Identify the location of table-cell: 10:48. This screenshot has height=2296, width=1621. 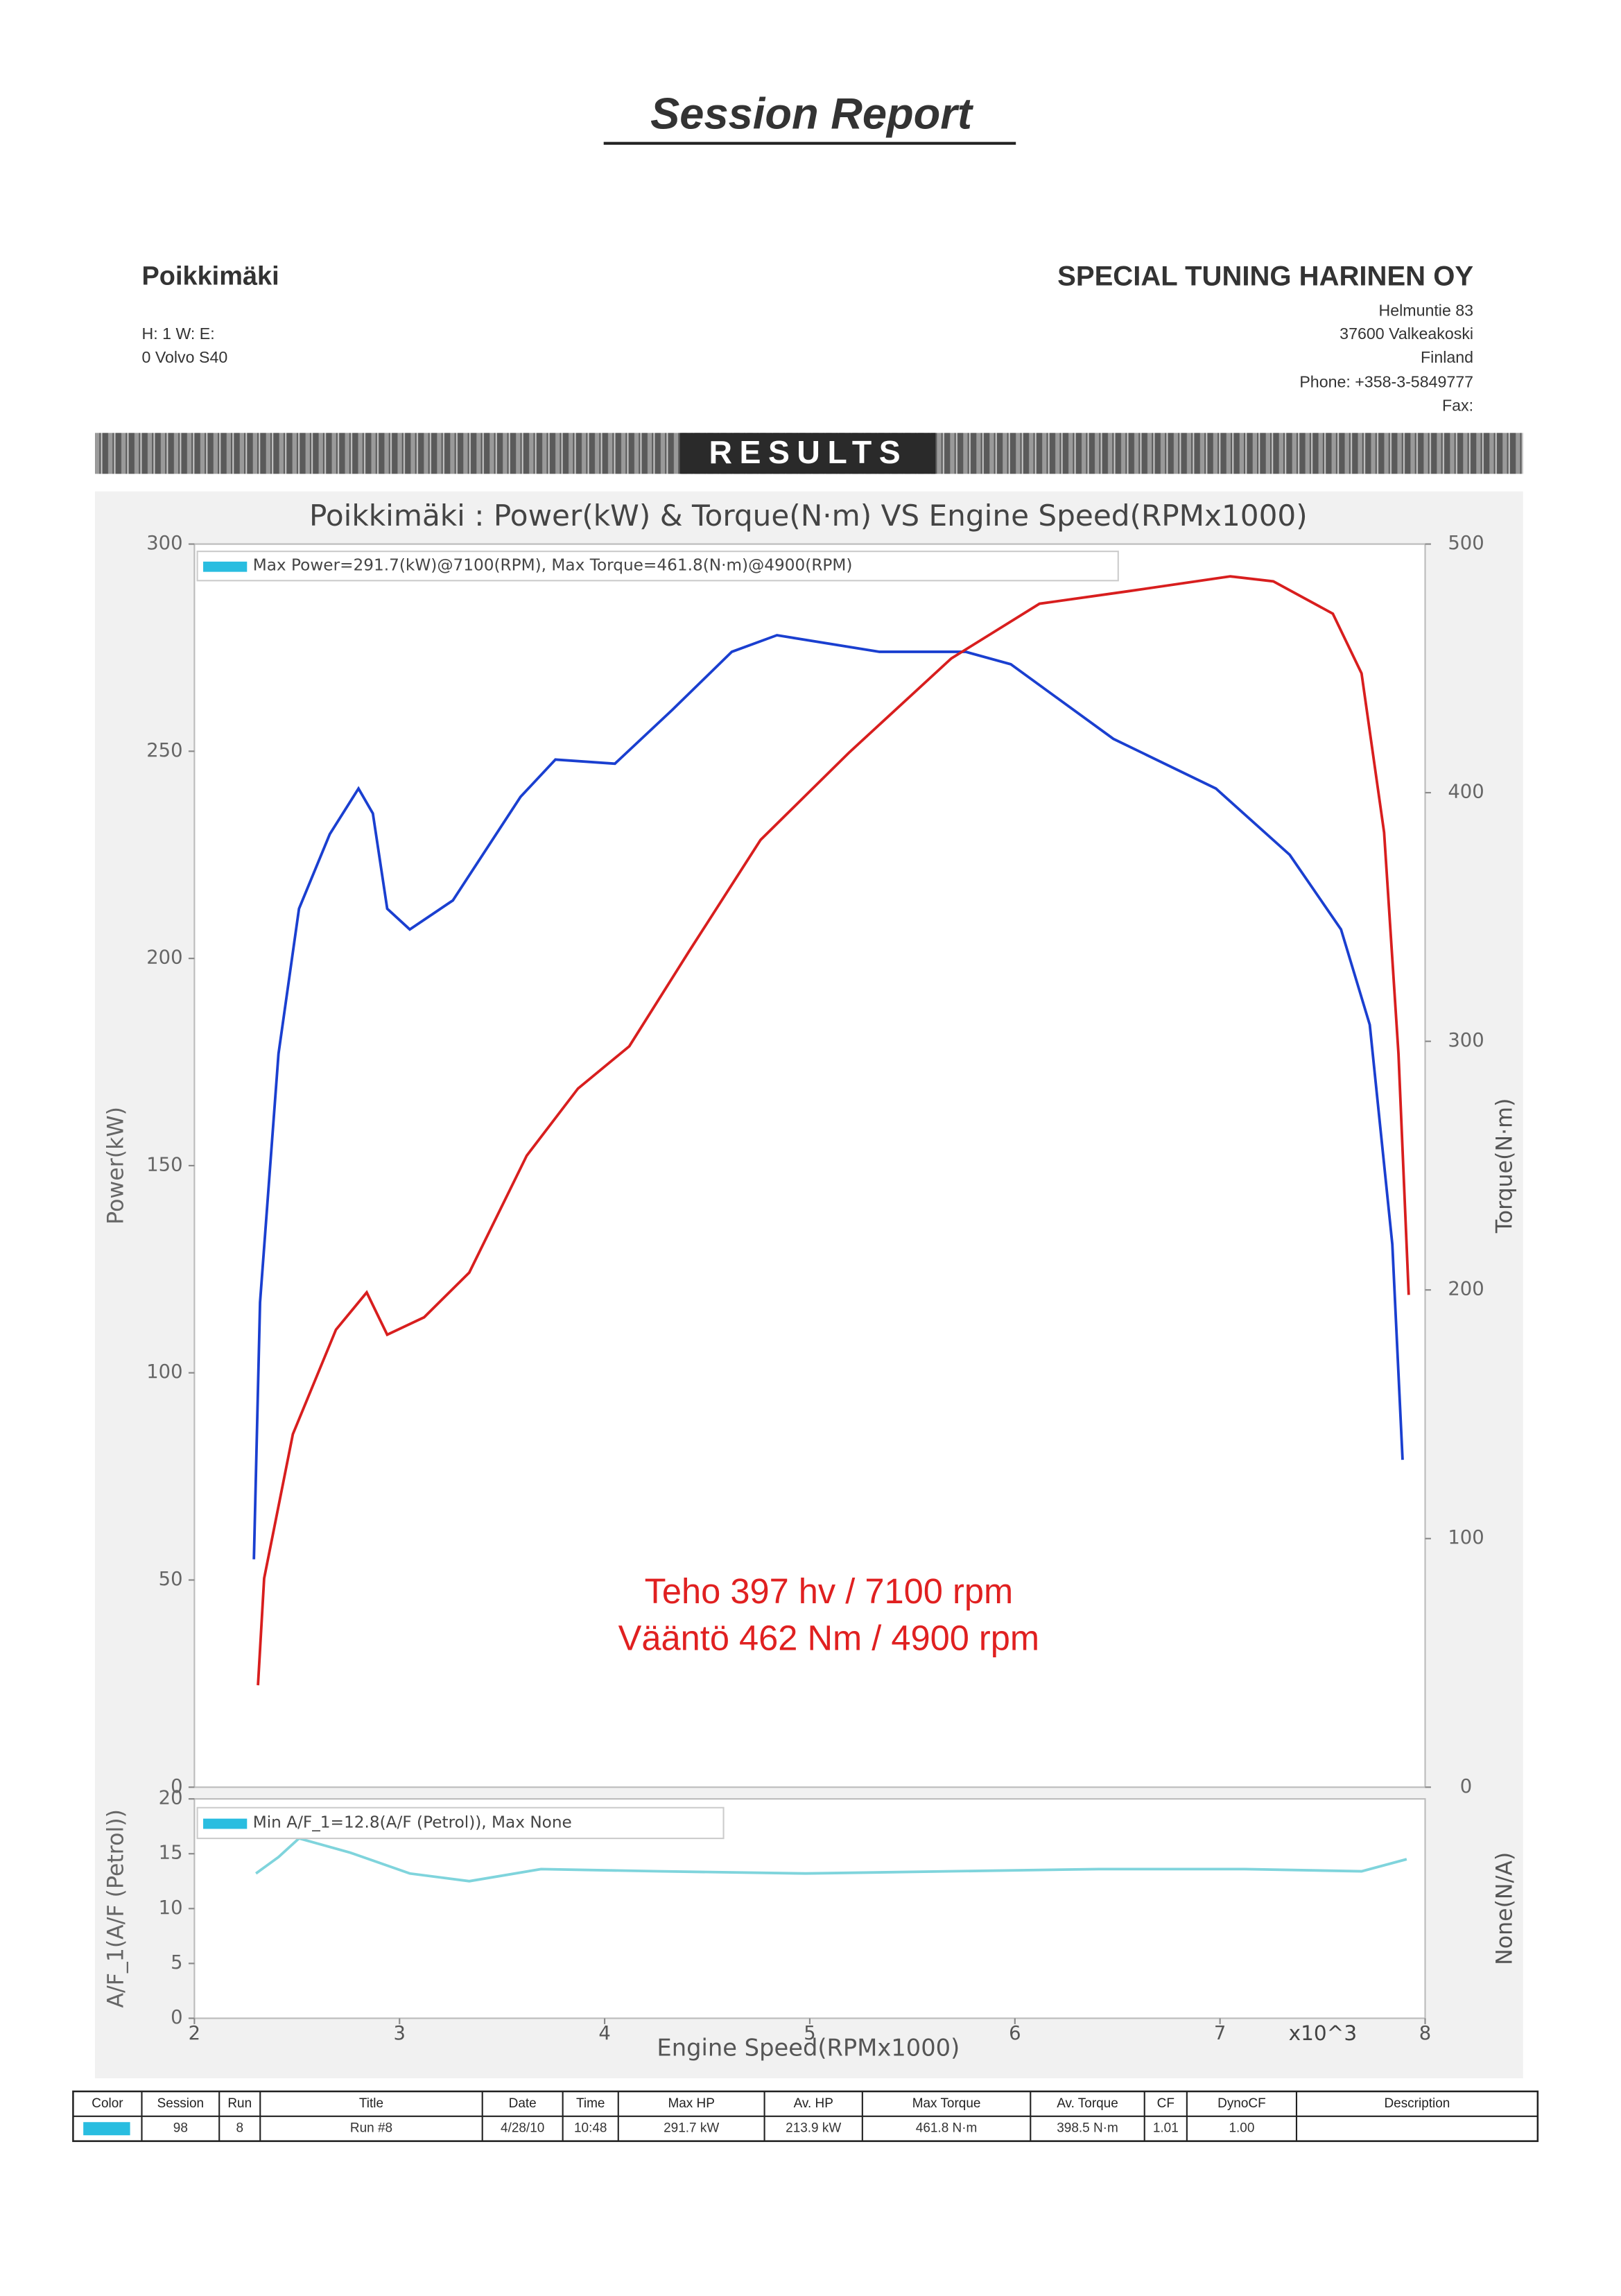
(591, 2128).